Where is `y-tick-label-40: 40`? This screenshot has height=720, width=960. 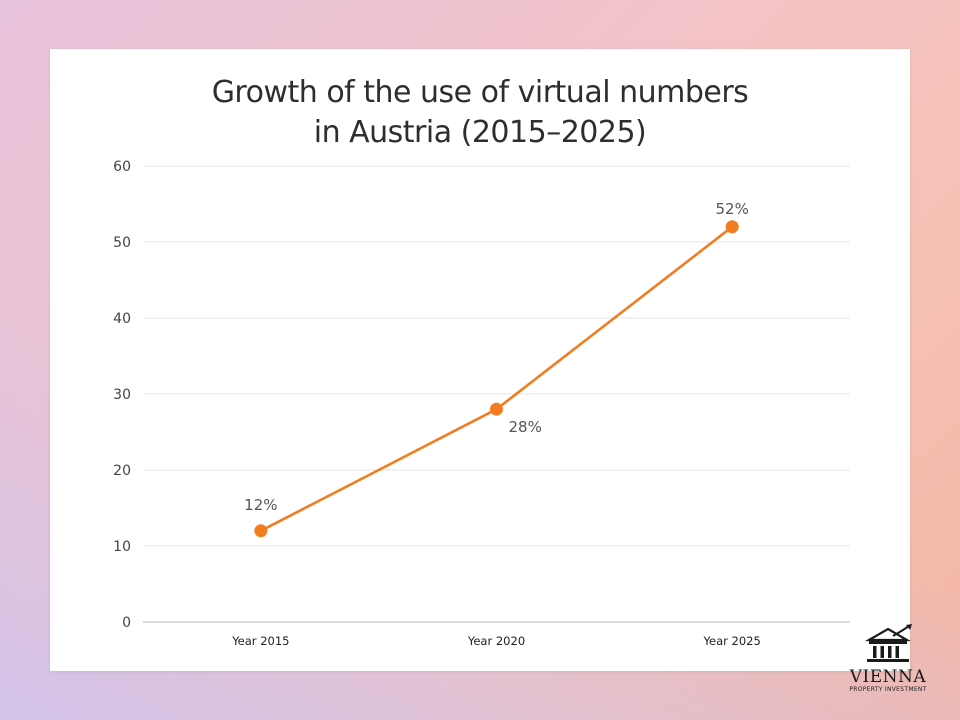
y-tick-label-40: 40 is located at coordinates (122, 319).